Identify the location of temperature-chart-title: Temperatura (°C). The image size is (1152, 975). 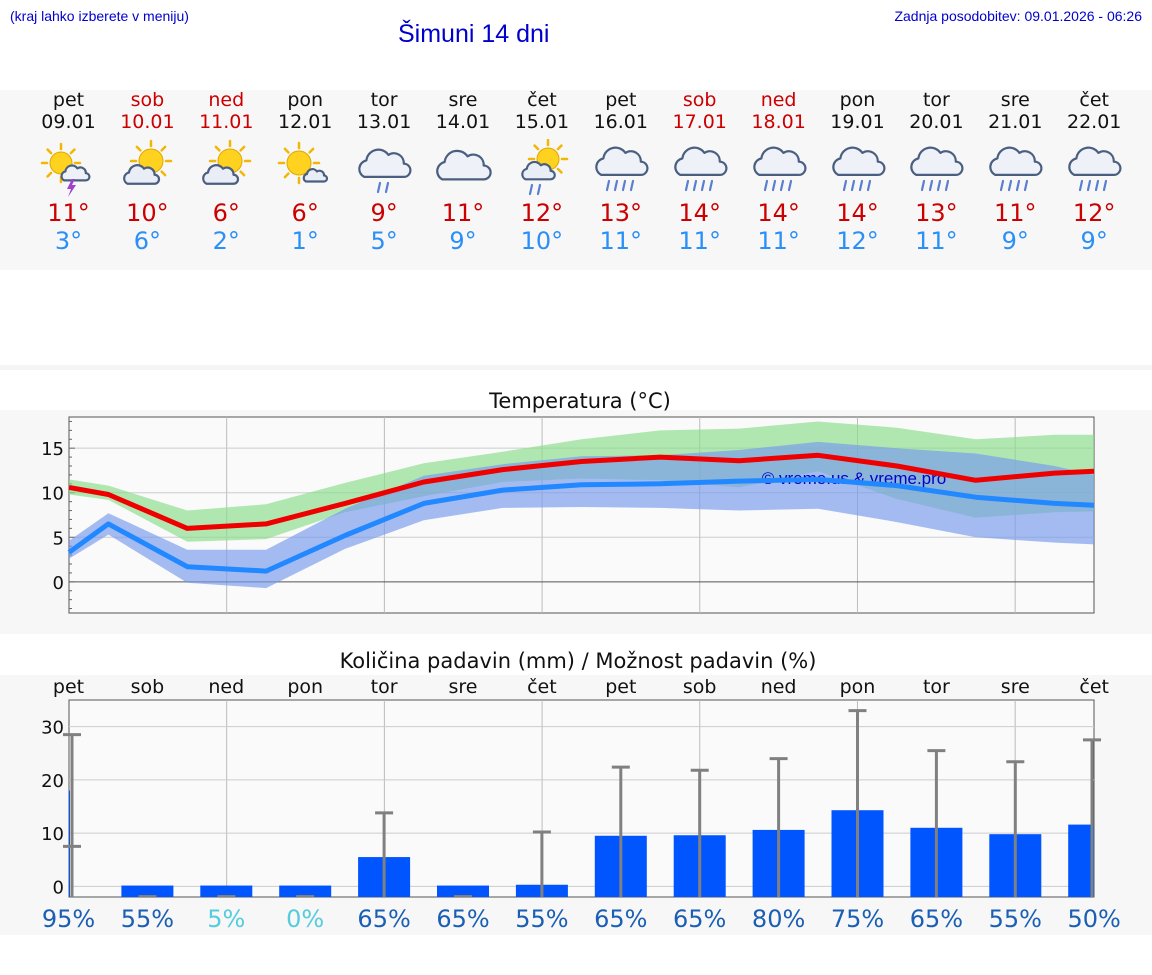
(579, 401).